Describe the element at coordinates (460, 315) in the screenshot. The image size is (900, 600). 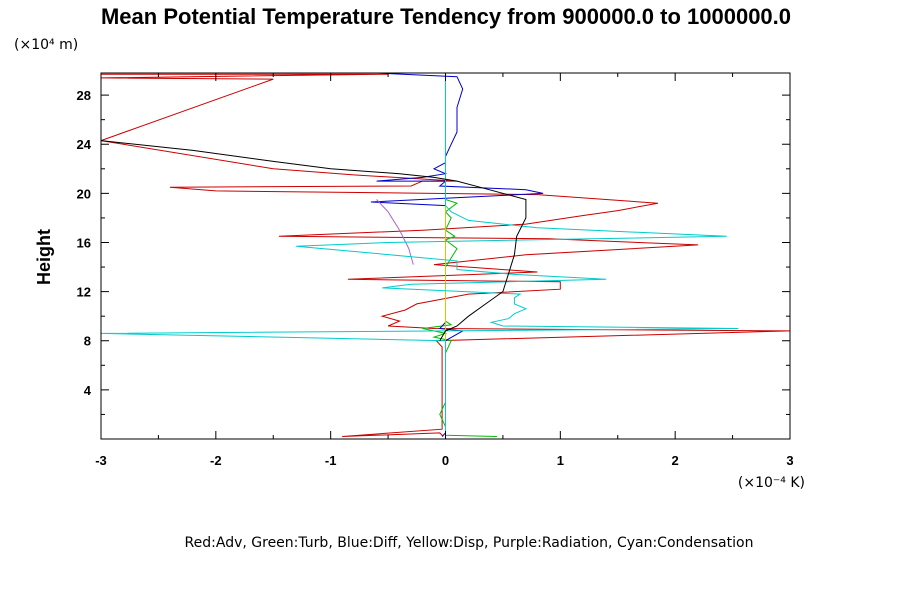
I see `series-line-turb` at that location.